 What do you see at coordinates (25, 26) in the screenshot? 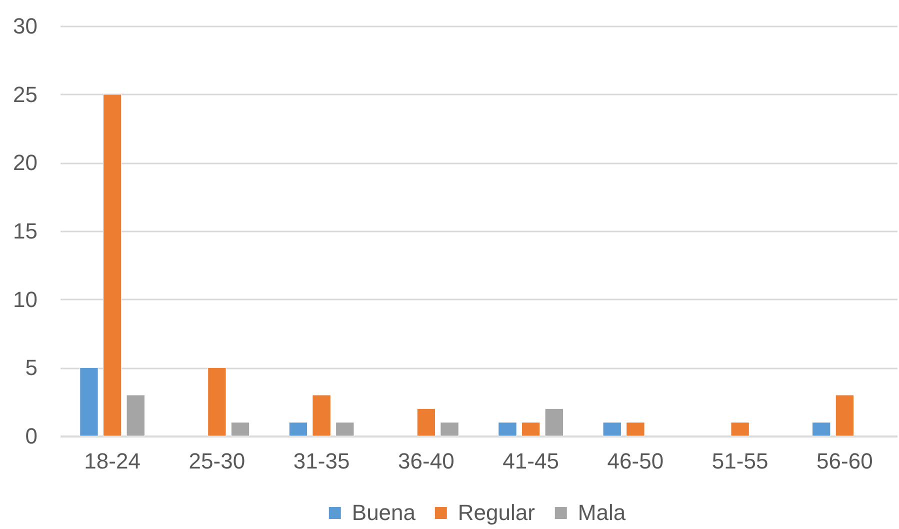
I see `y-tick-label: 30` at bounding box center [25, 26].